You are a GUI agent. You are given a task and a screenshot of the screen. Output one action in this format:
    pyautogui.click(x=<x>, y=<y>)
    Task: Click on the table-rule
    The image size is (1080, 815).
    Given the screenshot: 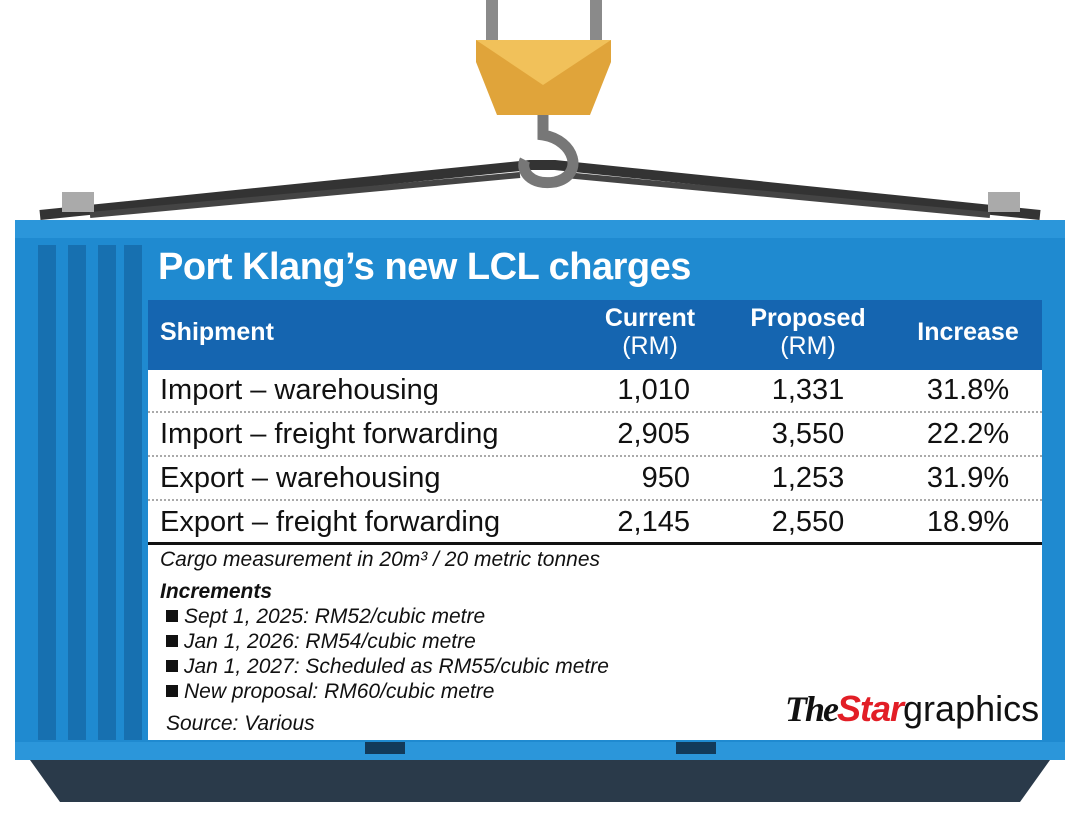 What is the action you would take?
    pyautogui.click(x=595, y=543)
    